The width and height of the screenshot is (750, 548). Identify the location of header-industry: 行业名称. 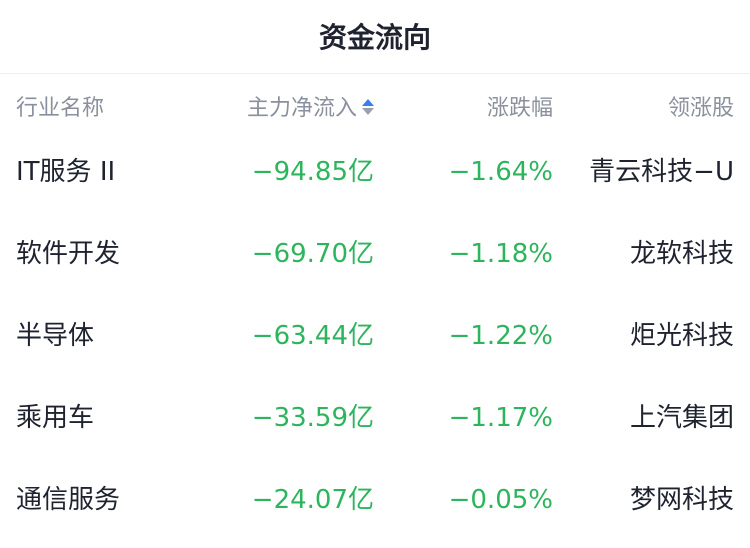
(60, 108).